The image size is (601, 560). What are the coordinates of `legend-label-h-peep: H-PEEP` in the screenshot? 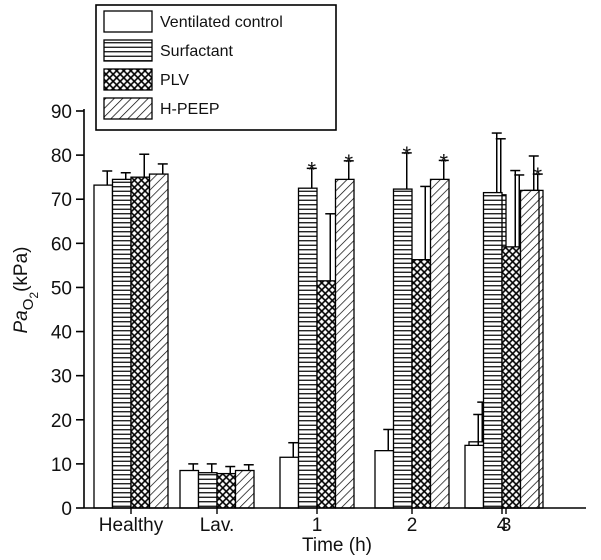 It's located at (190, 109).